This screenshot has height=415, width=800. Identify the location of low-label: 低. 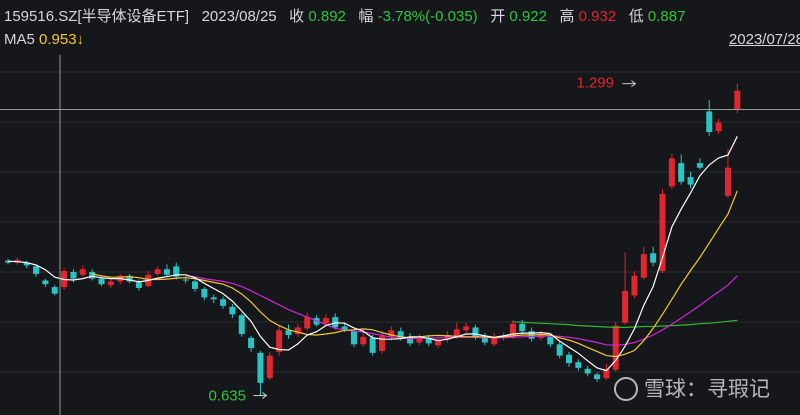
(636, 16).